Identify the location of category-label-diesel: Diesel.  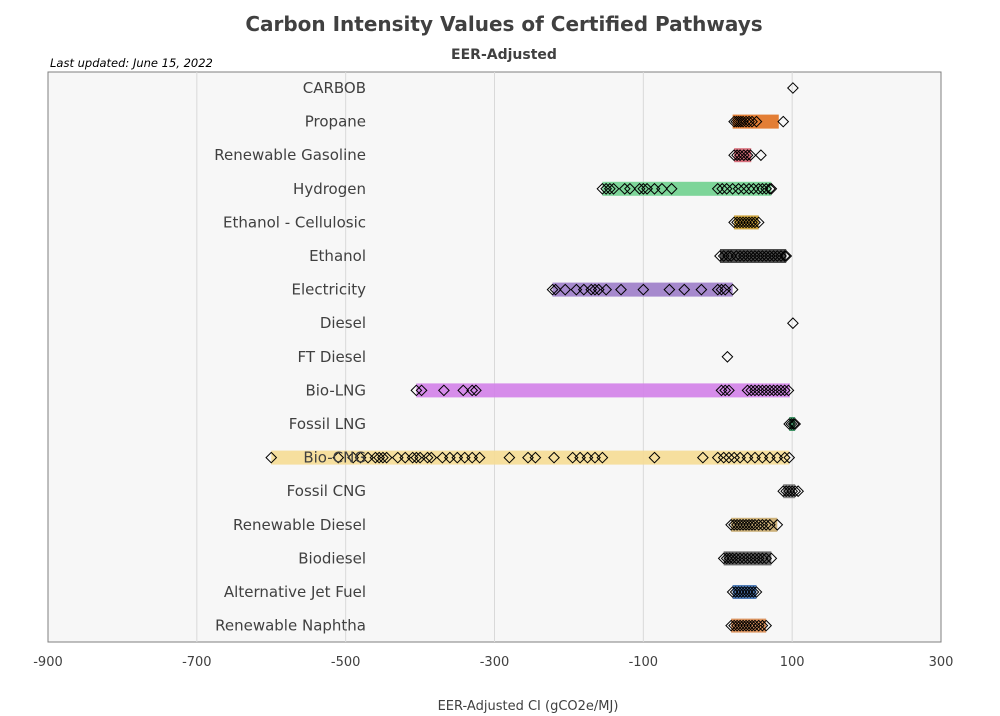
(343, 323).